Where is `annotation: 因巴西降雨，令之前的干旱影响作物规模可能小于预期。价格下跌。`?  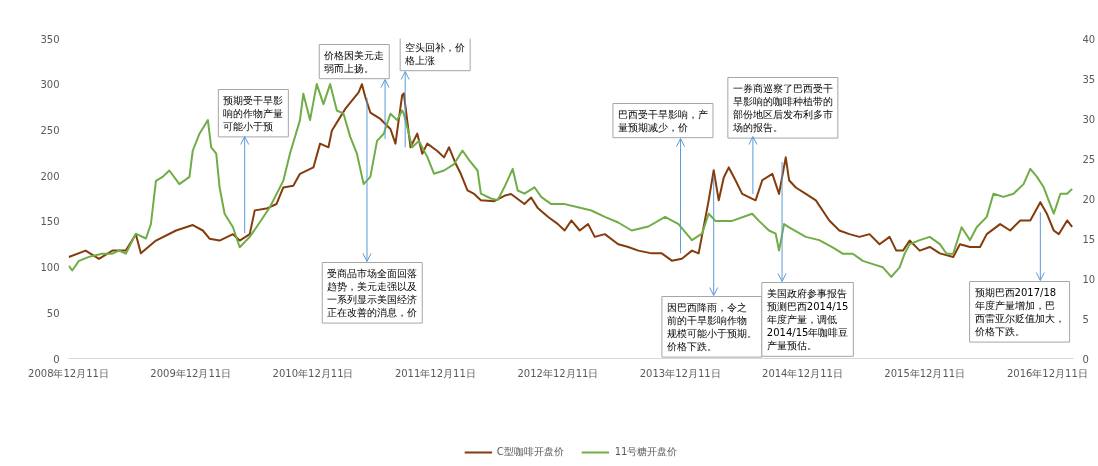 annotation: 因巴西降雨，令之前的干旱影响作物规模可能小于预期。价格下跌。 is located at coordinates (711, 327).